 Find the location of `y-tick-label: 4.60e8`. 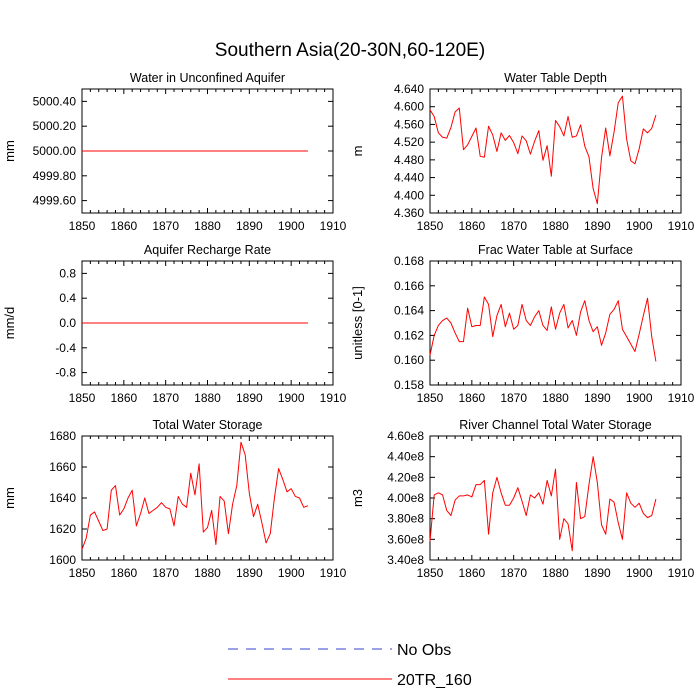

y-tick-label: 4.60e8 is located at coordinates (405, 436).